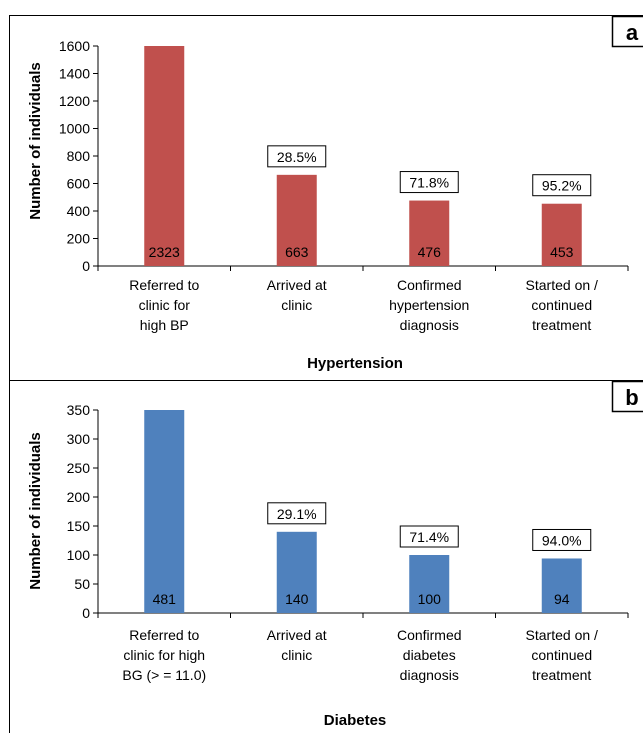  I want to click on y-tick-label: 250, so click(79, 468).